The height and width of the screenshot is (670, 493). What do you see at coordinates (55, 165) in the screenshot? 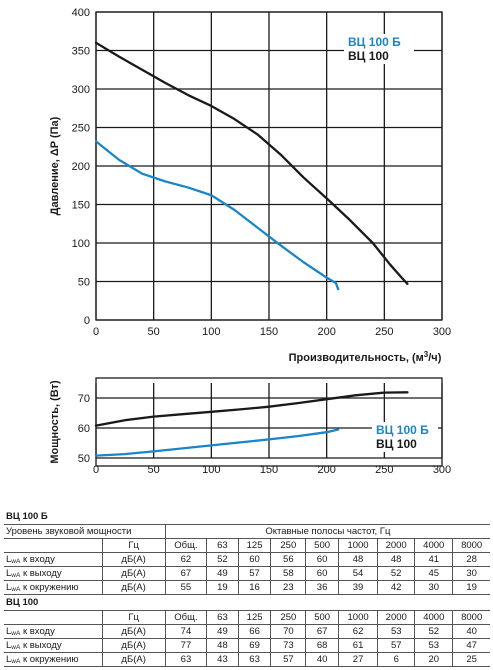
I see `y-axis-label: Давление, ΔP (Па)` at bounding box center [55, 165].